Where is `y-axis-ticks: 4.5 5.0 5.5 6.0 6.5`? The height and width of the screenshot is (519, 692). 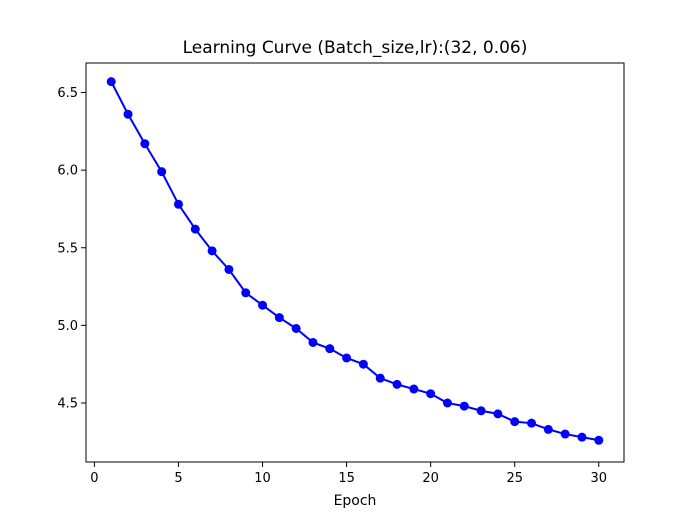
y-axis-ticks: 4.5 5.0 5.5 6.0 6.5 is located at coordinates (71, 249).